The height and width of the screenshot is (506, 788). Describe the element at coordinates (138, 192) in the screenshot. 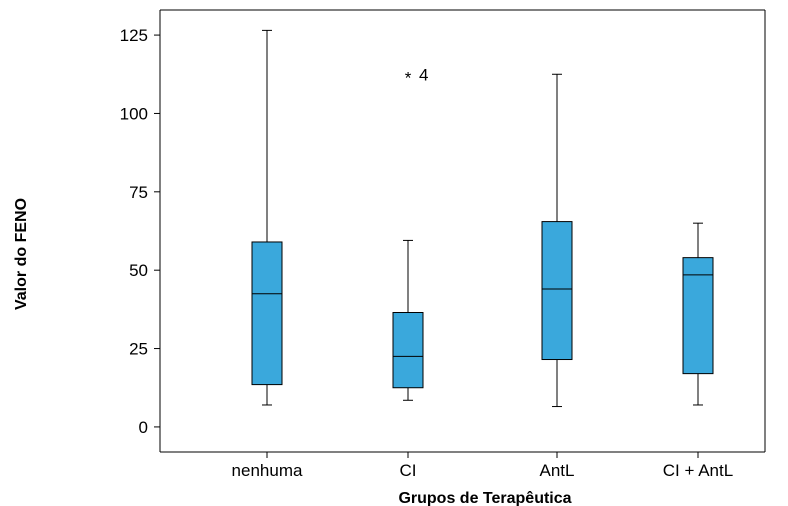

I see `y-tick-label: 75` at that location.